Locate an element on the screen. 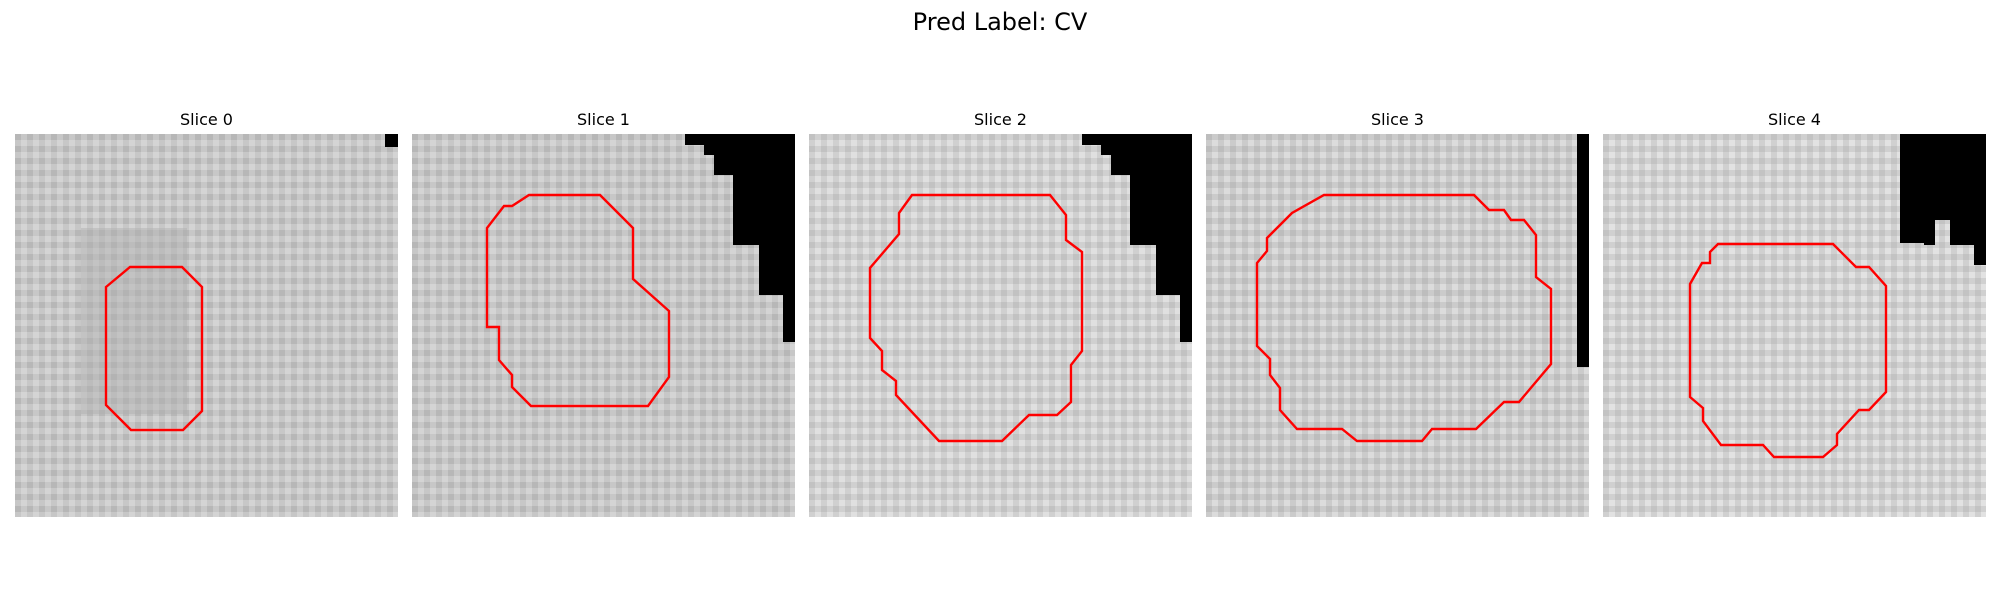  mask-region is located at coordinates (391, 140).